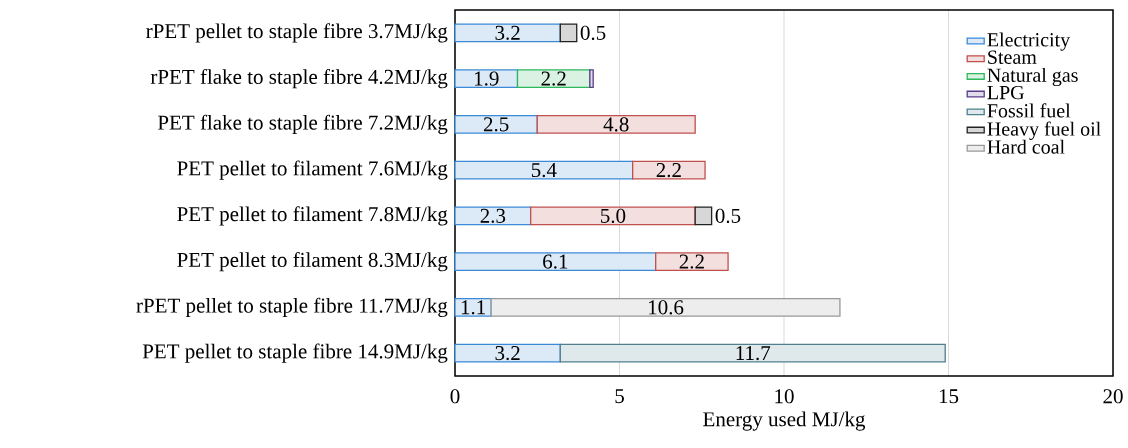 This screenshot has height=448, width=1128. I want to click on x-tick-label: 0, so click(455, 396).